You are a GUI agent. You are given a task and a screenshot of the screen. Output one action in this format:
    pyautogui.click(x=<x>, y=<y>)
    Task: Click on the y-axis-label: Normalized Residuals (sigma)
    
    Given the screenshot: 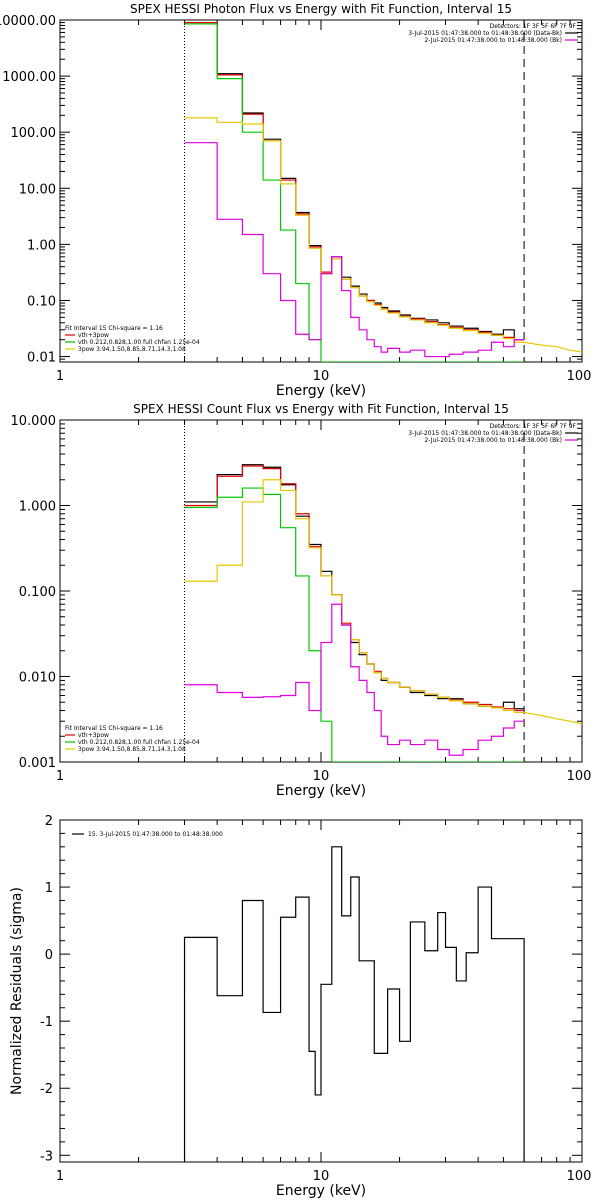 What is the action you would take?
    pyautogui.click(x=17, y=991)
    